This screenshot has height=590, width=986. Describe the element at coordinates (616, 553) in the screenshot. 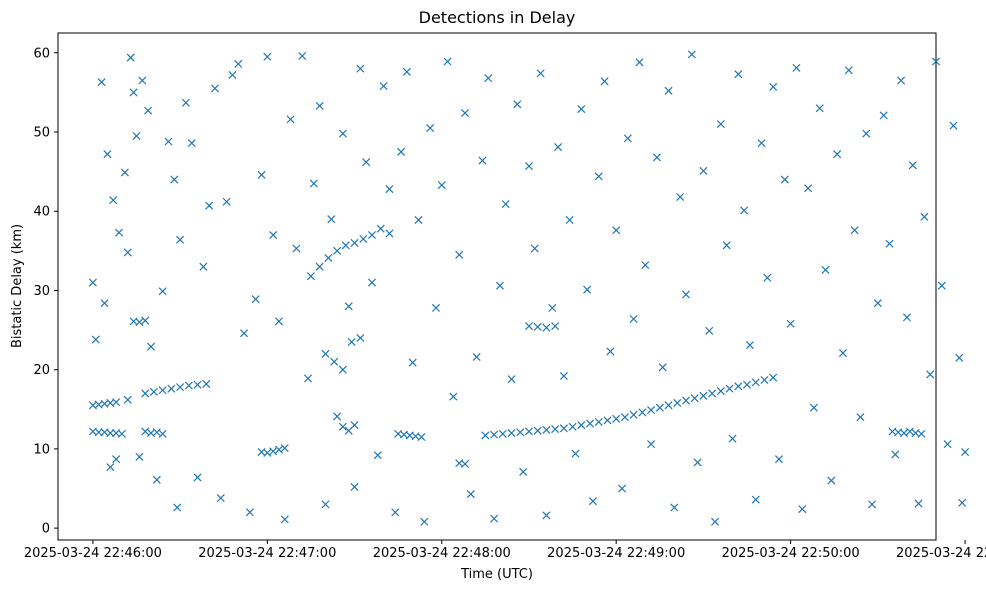

I see `x-tick-label: 2025-03-24 22:49:00` at that location.